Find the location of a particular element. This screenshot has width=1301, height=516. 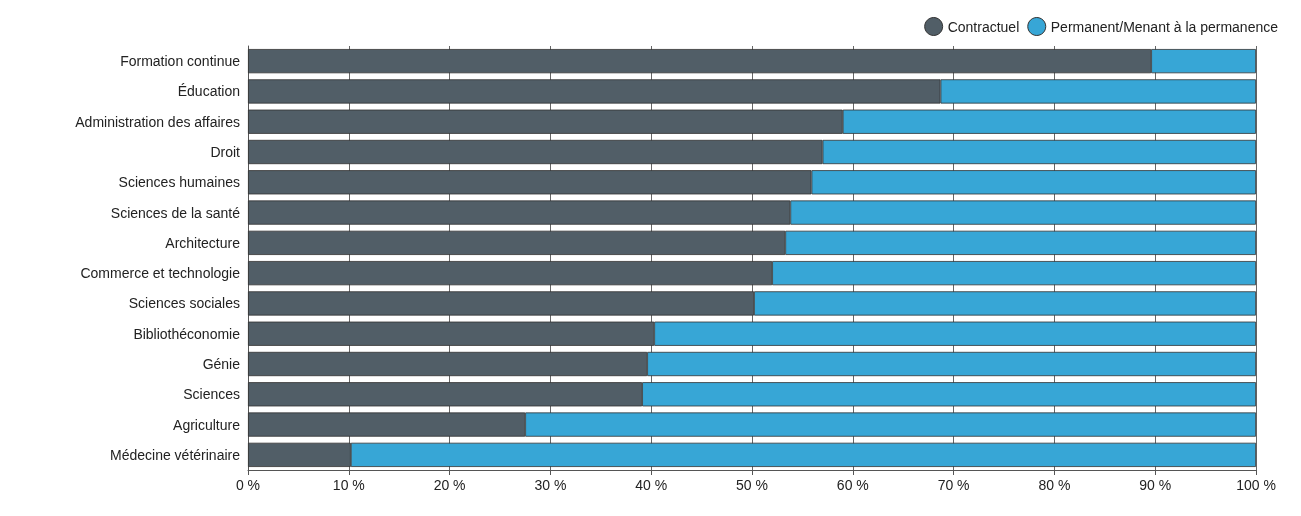

x-tick-label: 30 % is located at coordinates (550, 485).